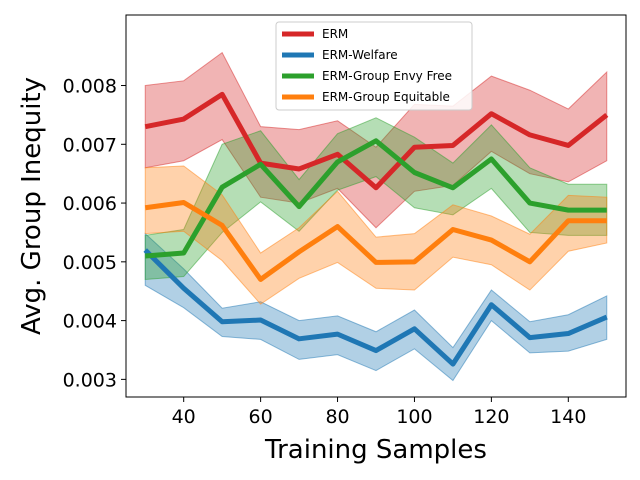 Image resolution: width=640 pixels, height=480 pixels. What do you see at coordinates (90, 263) in the screenshot?
I see `y-tick-label: 0.005` at bounding box center [90, 263].